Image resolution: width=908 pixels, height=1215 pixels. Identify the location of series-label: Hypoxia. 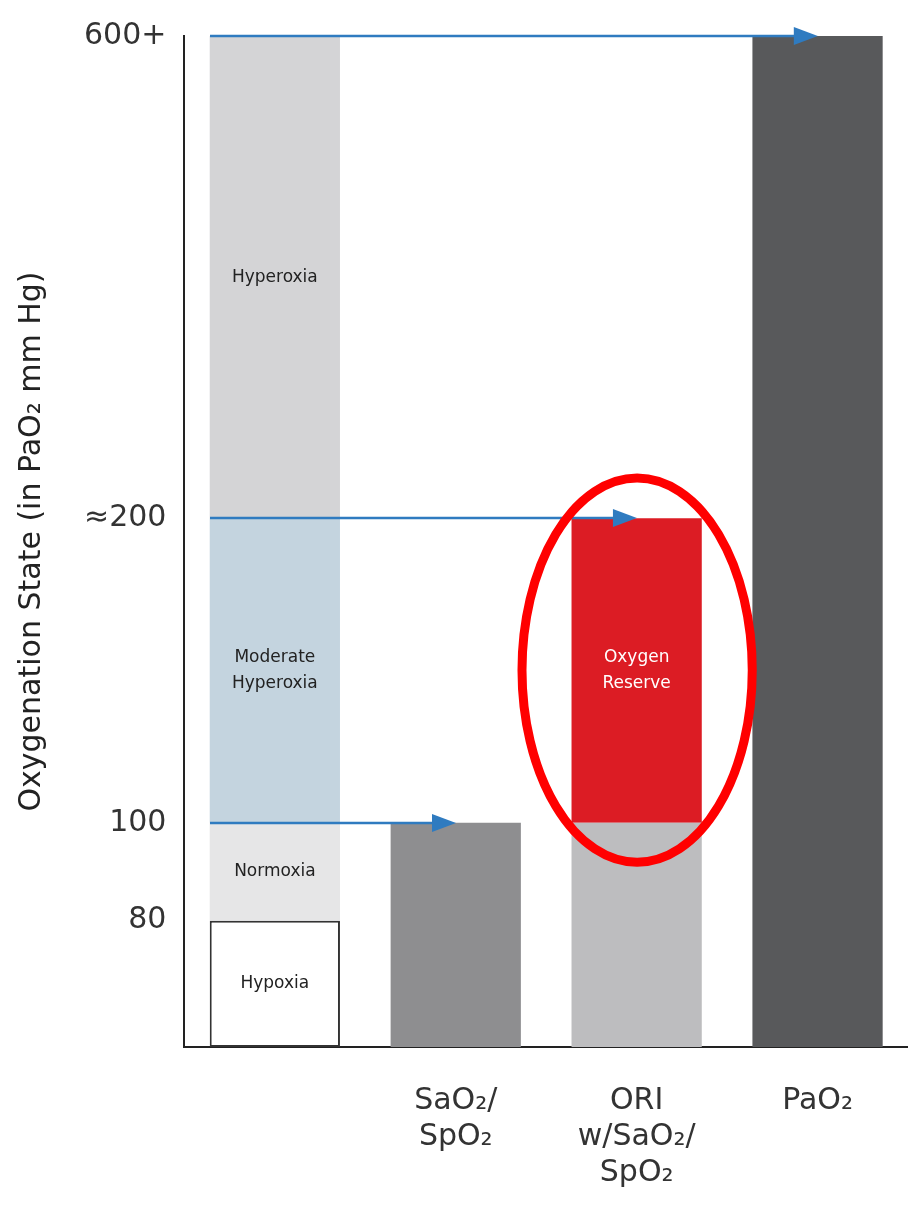
(275, 982).